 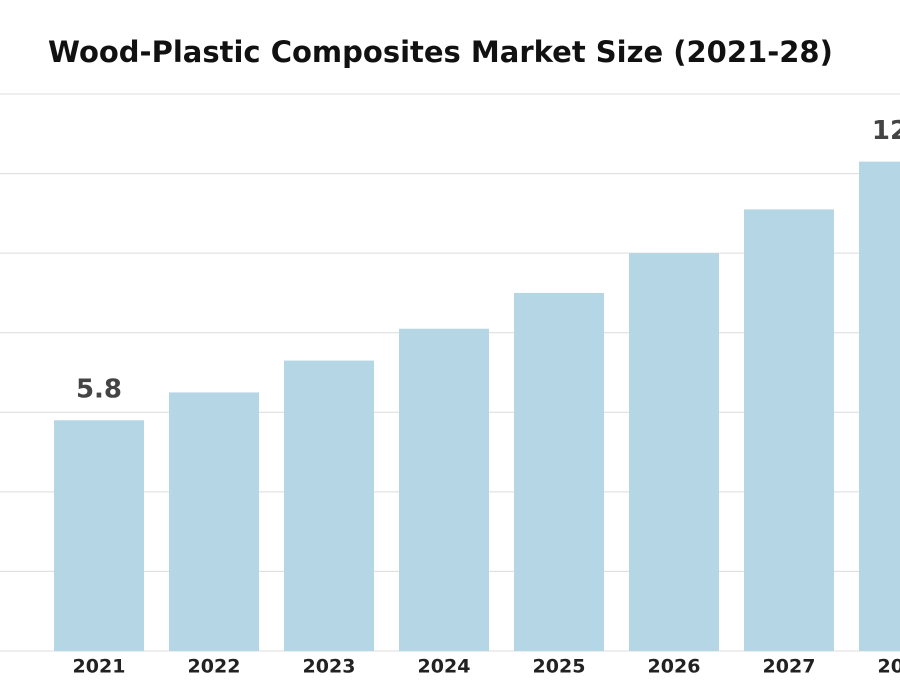 What do you see at coordinates (214, 667) in the screenshot?
I see `x-tick-label: 2022` at bounding box center [214, 667].